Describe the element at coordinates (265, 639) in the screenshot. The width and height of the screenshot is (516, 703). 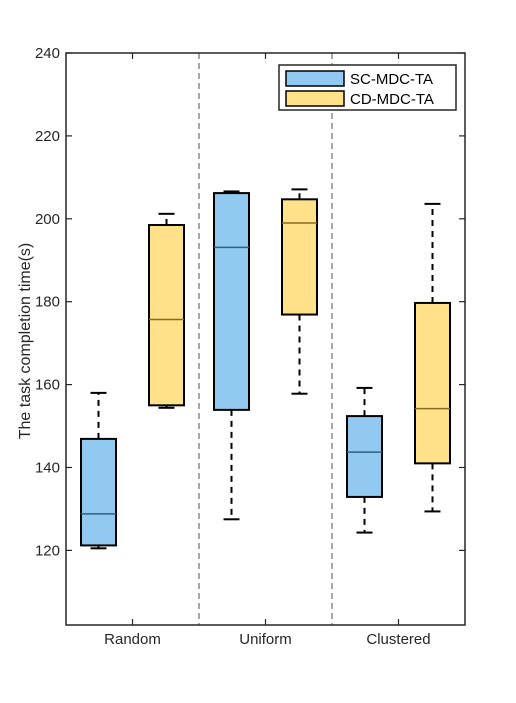
I see `x-tick-label: Uniform` at that location.